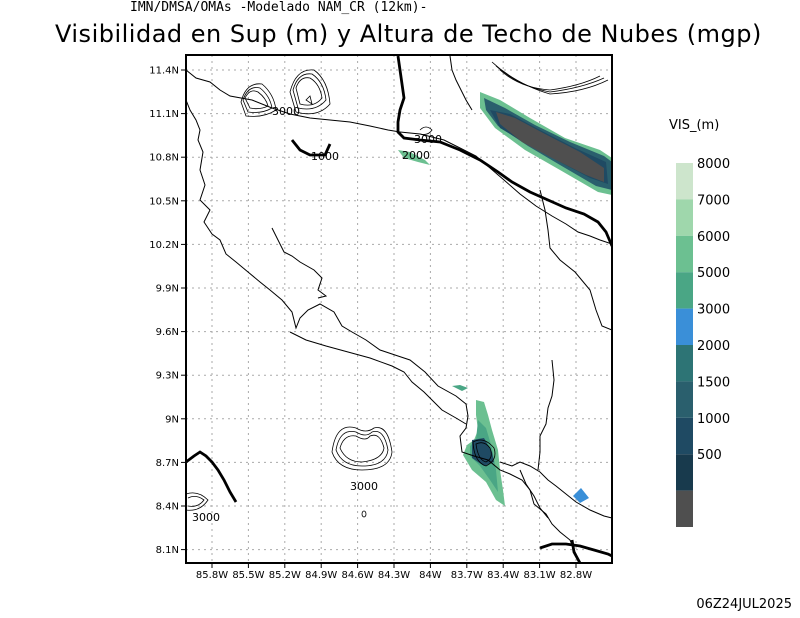 Image resolution: width=800 pixels, height=618 pixels. What do you see at coordinates (744, 604) in the screenshot?
I see `valid-time-stamp: 06Z24JUL2025` at bounding box center [744, 604].